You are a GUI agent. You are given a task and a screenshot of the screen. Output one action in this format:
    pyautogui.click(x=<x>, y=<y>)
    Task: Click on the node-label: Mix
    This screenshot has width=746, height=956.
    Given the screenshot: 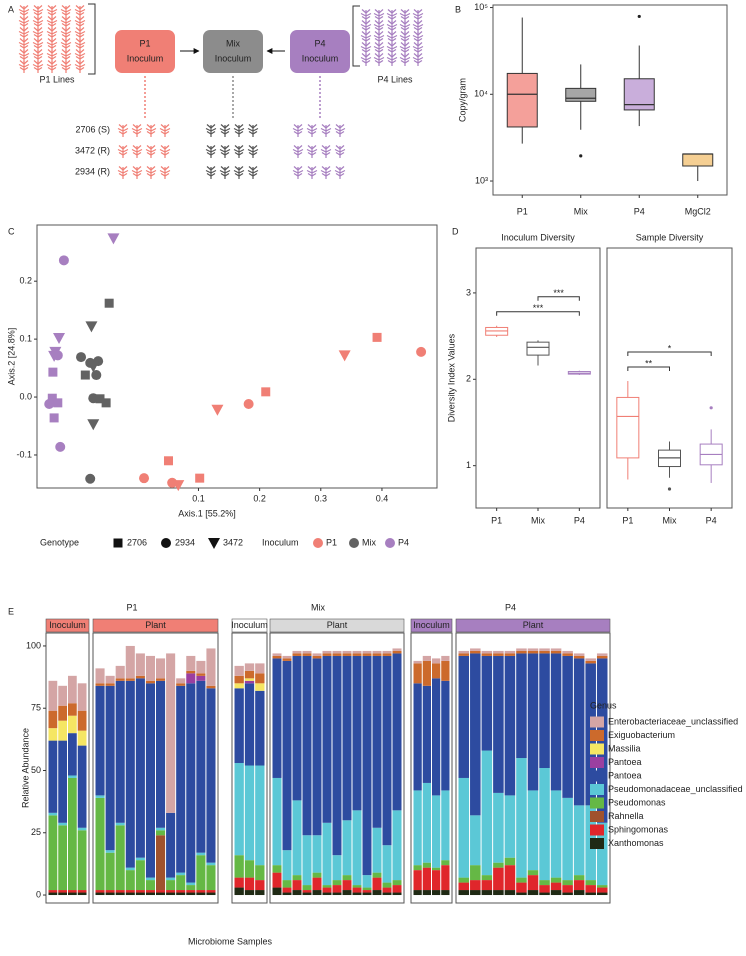 What is the action you would take?
    pyautogui.click(x=233, y=43)
    